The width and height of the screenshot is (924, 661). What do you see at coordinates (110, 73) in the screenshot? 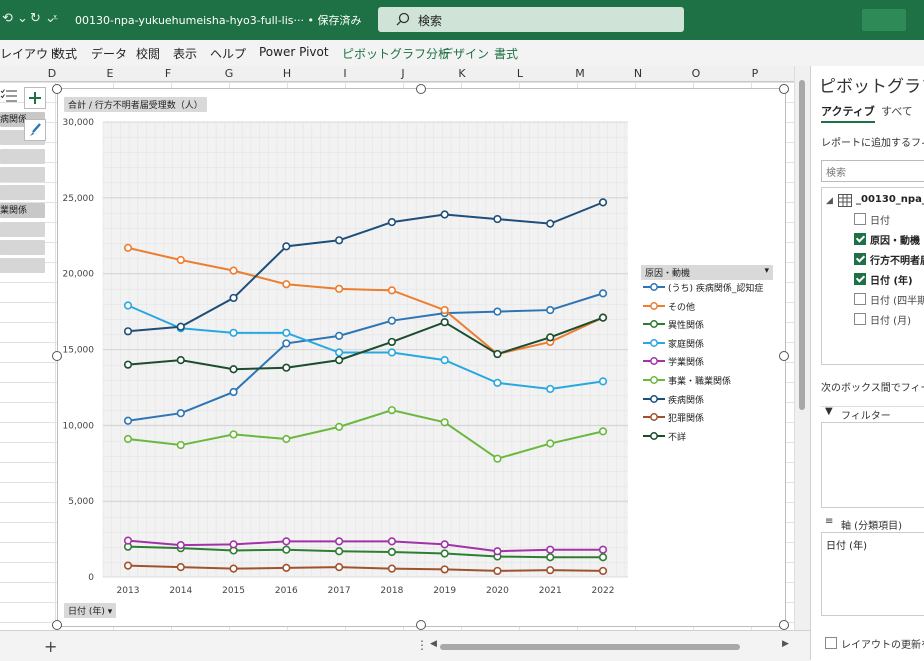
I see `column-header: E` at bounding box center [110, 73].